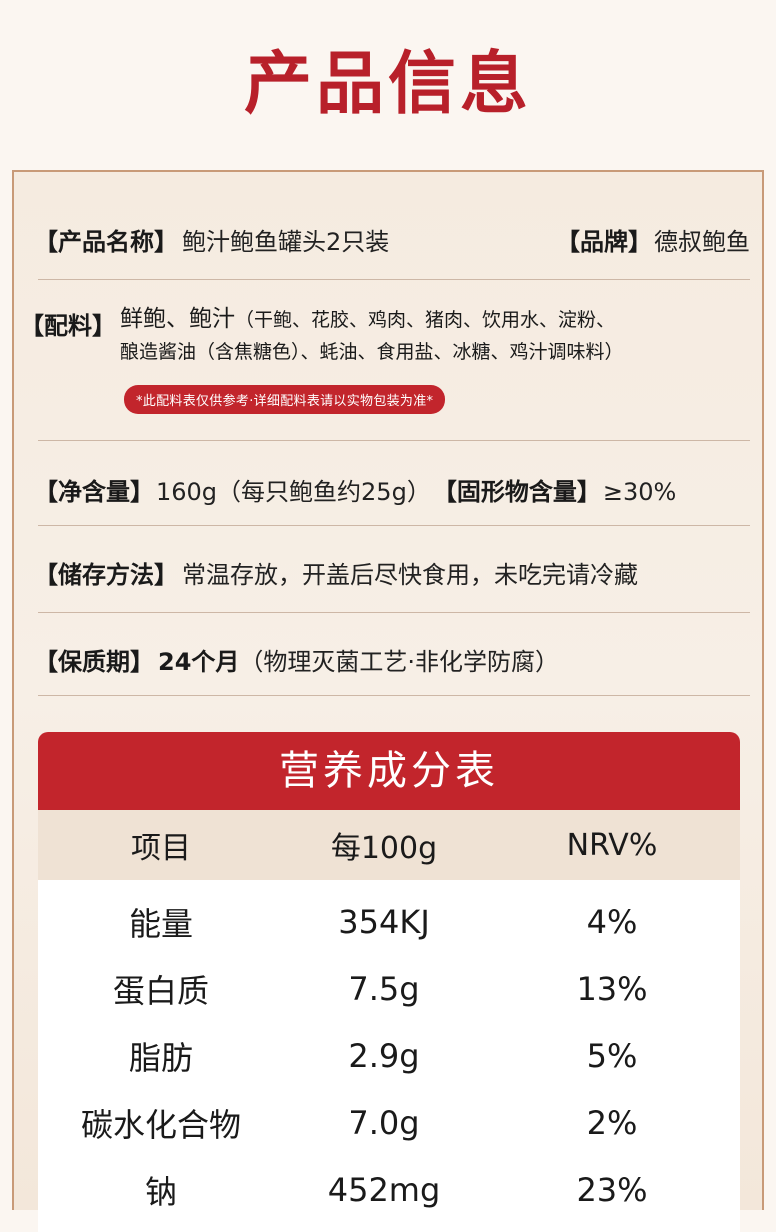 The image size is (776, 1232). What do you see at coordinates (425, 320) in the screenshot?
I see `ingredients-line1: （干鲍、花胶、鸡肉、猪肉、饮用水、淀粉、` at bounding box center [425, 320].